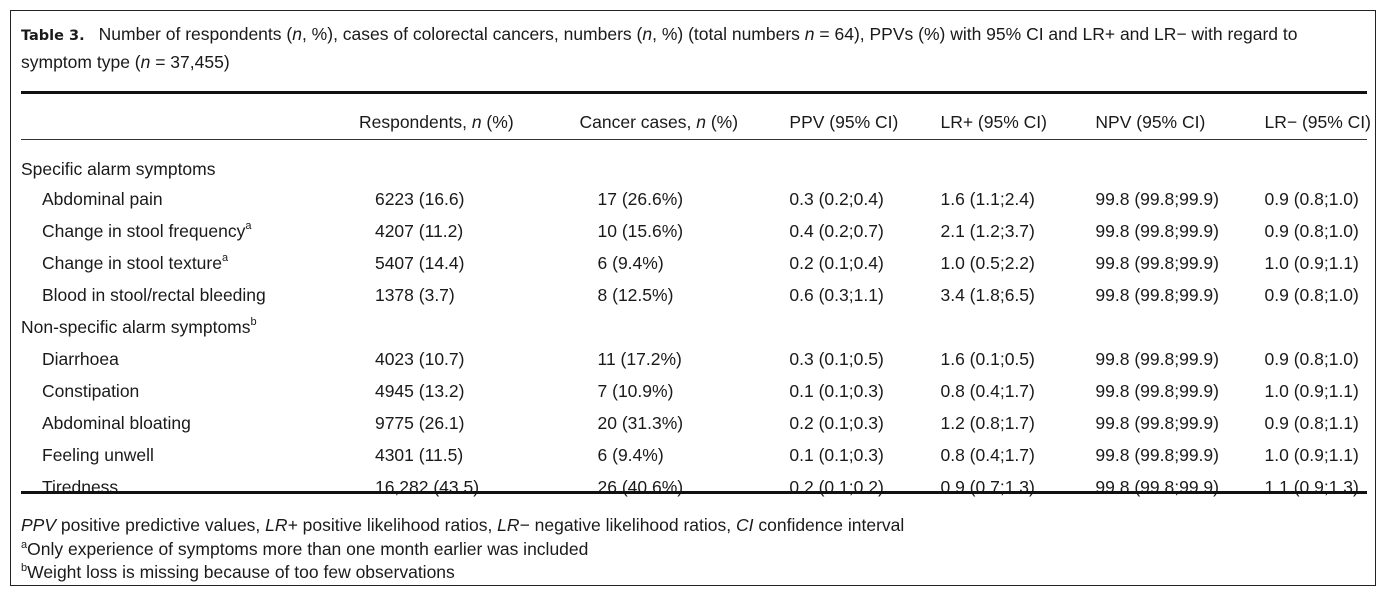 The width and height of the screenshot is (1386, 598). I want to click on cell-ppv: 0.4 (0.2;0.7), so click(836, 230).